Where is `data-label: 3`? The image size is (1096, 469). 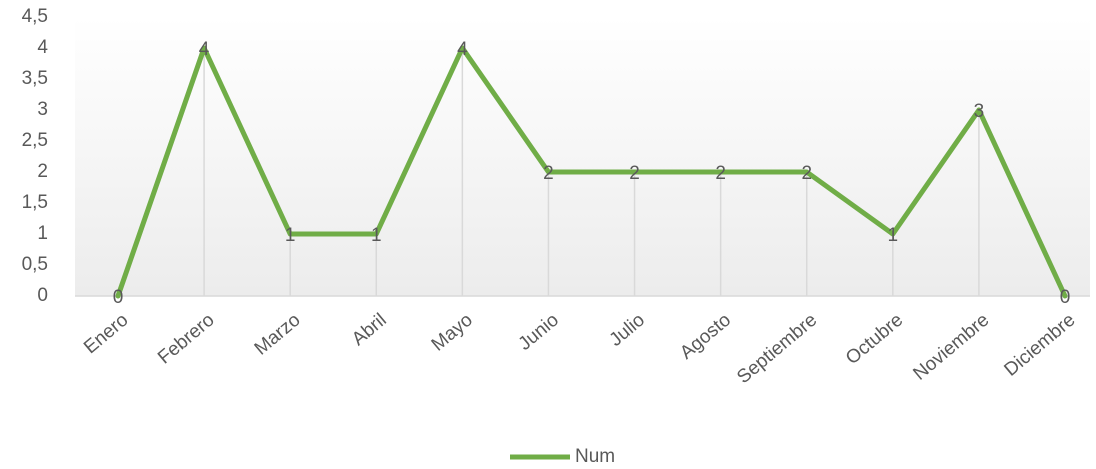 data-label: 3 is located at coordinates (979, 111).